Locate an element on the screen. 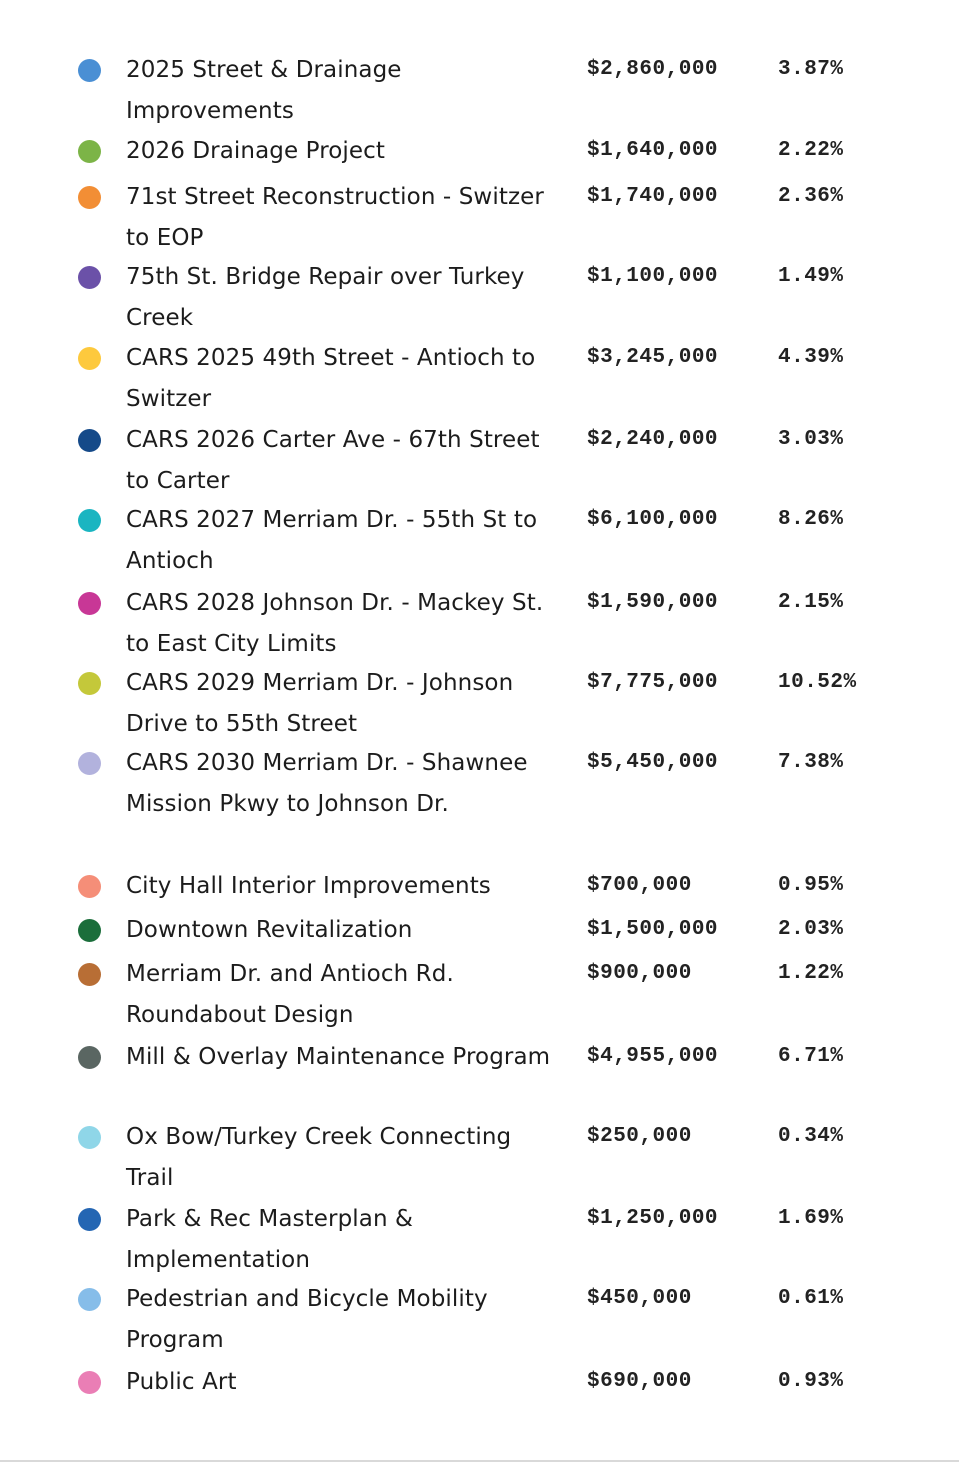  legend-item-amount: $1,640,000 is located at coordinates (653, 150).